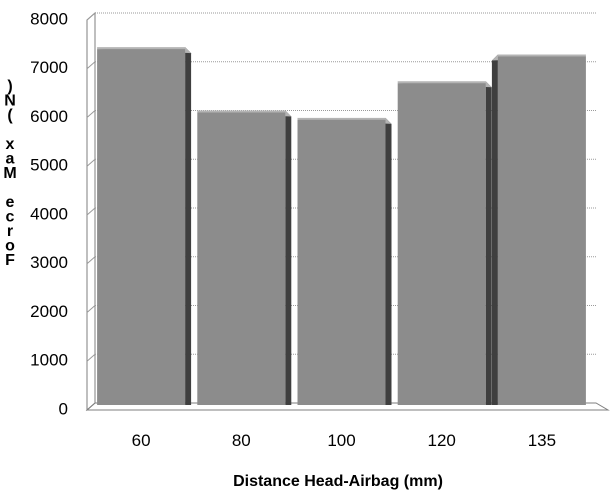 This screenshot has width=610, height=493. What do you see at coordinates (141, 440) in the screenshot?
I see `x-tick-label: 60` at bounding box center [141, 440].